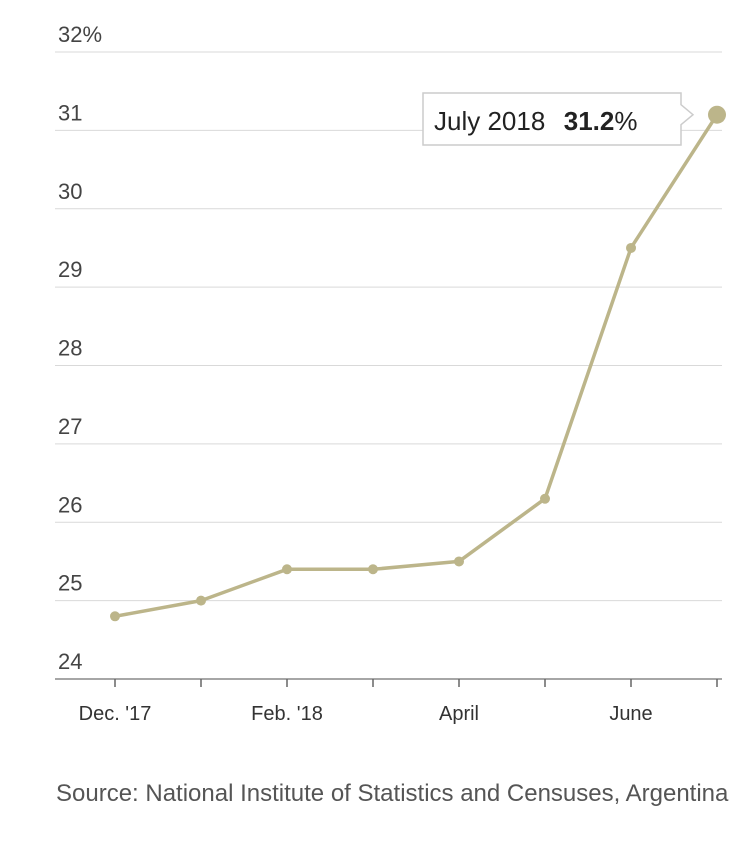 The width and height of the screenshot is (750, 850). I want to click on y-tick-label: 31, so click(70, 112).